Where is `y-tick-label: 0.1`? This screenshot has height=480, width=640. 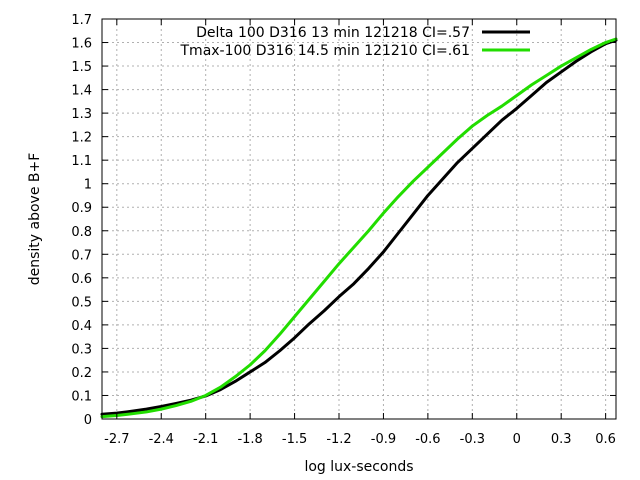
y-tick-label: 0.1 is located at coordinates (81, 396).